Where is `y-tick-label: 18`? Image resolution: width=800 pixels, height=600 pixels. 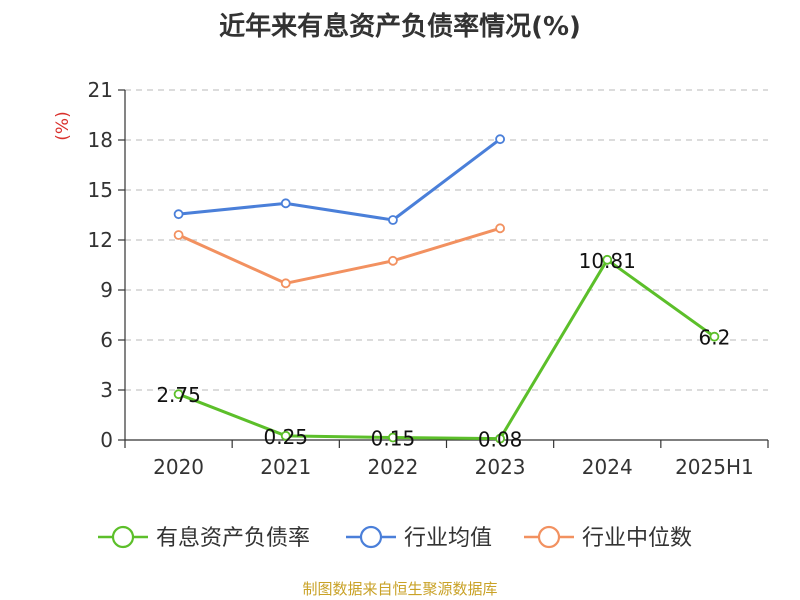
y-tick-label: 18 is located at coordinates (100, 140).